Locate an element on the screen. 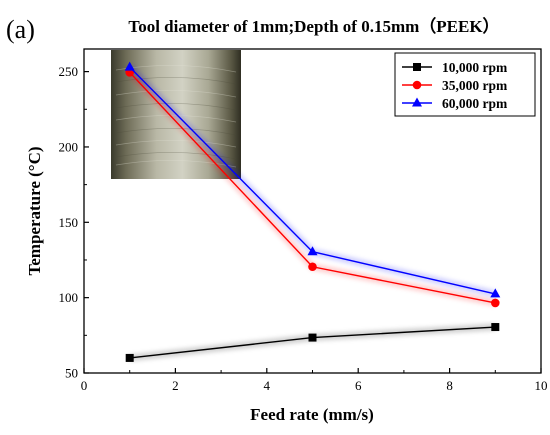 Image resolution: width=550 pixels, height=435 pixels. legend-label: 60,000 rpm is located at coordinates (475, 103).